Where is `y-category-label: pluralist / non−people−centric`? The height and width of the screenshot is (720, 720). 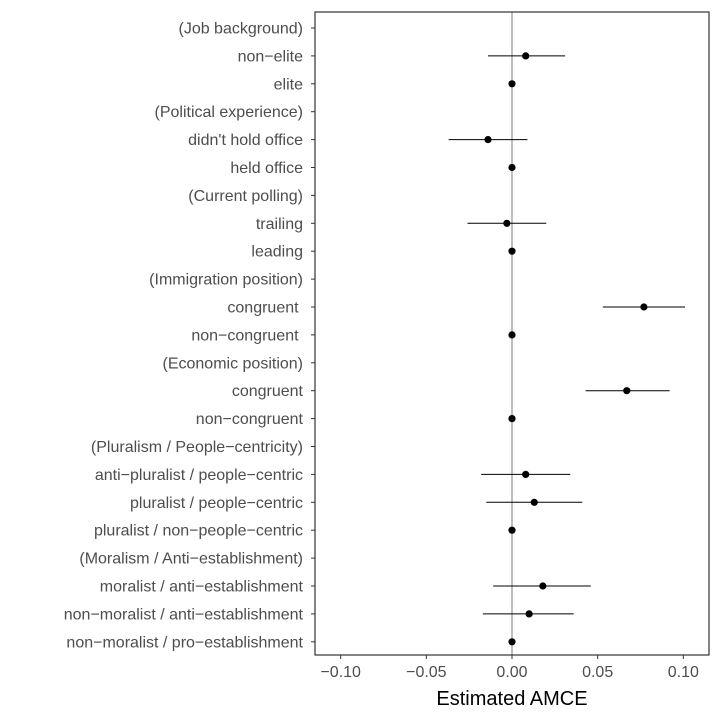
y-category-label: pluralist / non−people−centric is located at coordinates (198, 531).